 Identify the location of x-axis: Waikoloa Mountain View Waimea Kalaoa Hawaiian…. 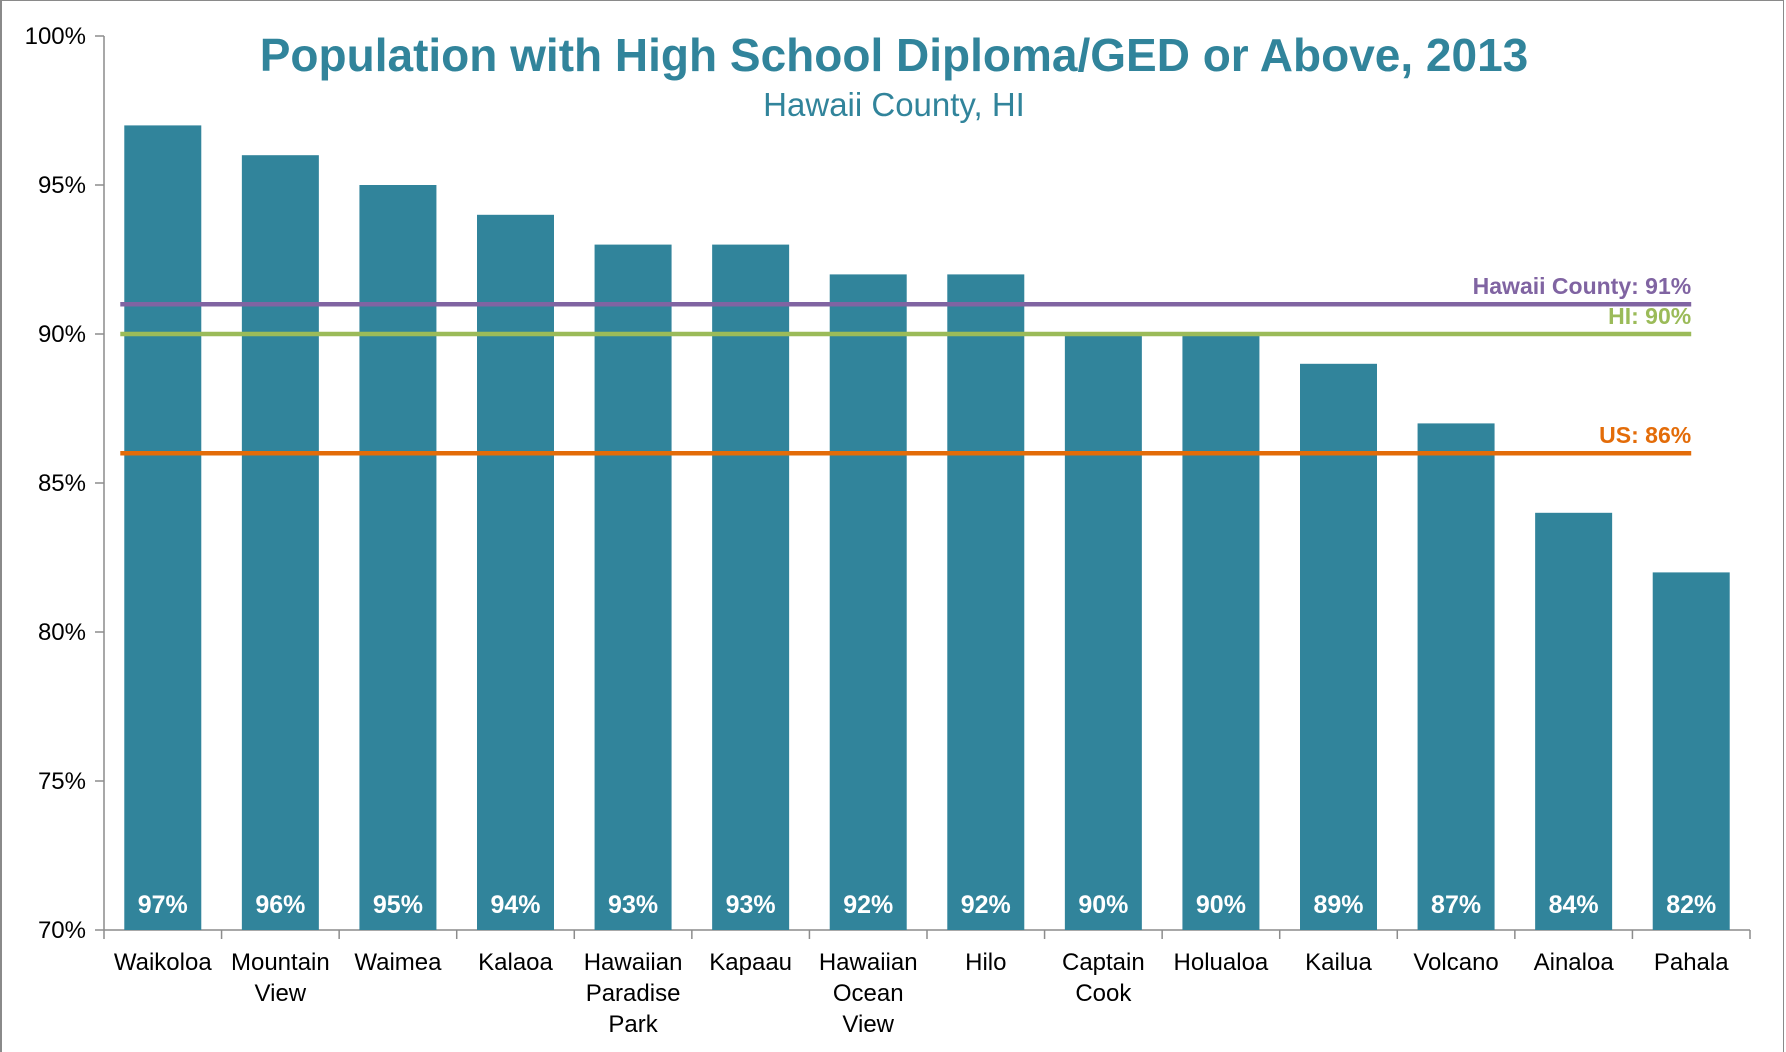
(927, 983).